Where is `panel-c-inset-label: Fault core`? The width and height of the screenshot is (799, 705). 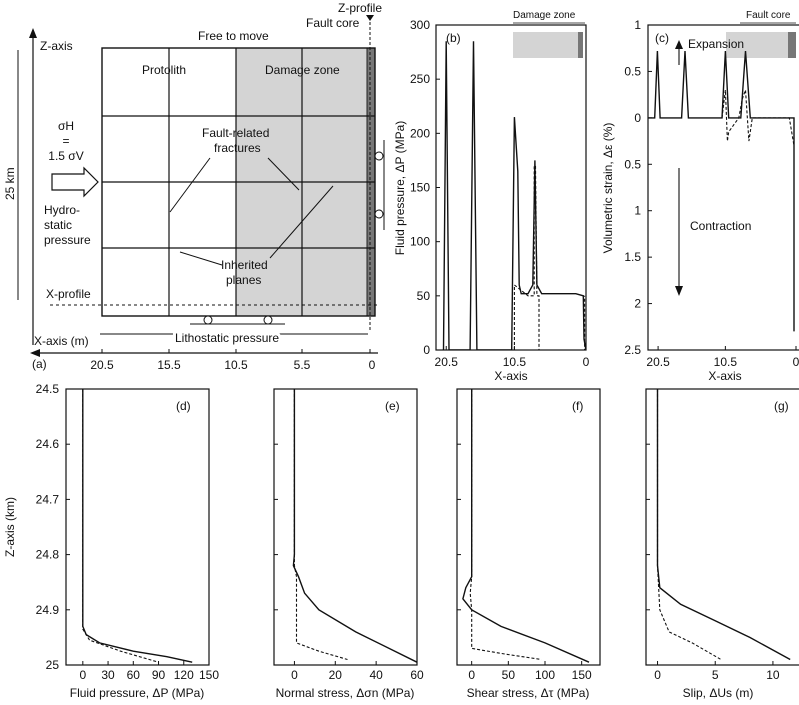 panel-c-inset-label: Fault core is located at coordinates (768, 15).